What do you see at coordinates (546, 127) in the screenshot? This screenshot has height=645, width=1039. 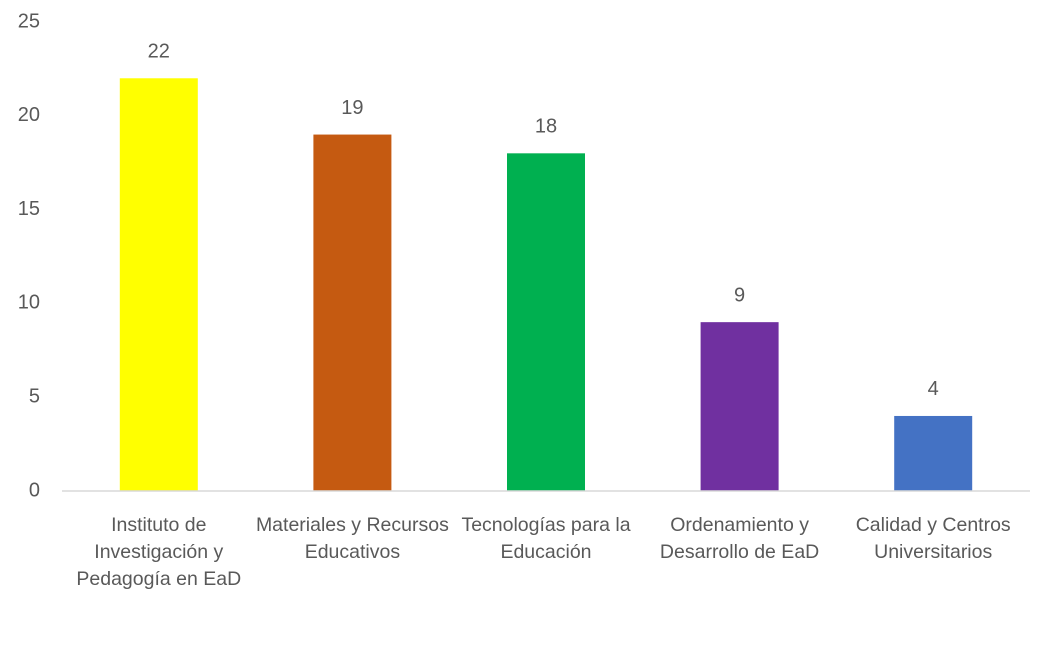 I see `data-label: 18` at bounding box center [546, 127].